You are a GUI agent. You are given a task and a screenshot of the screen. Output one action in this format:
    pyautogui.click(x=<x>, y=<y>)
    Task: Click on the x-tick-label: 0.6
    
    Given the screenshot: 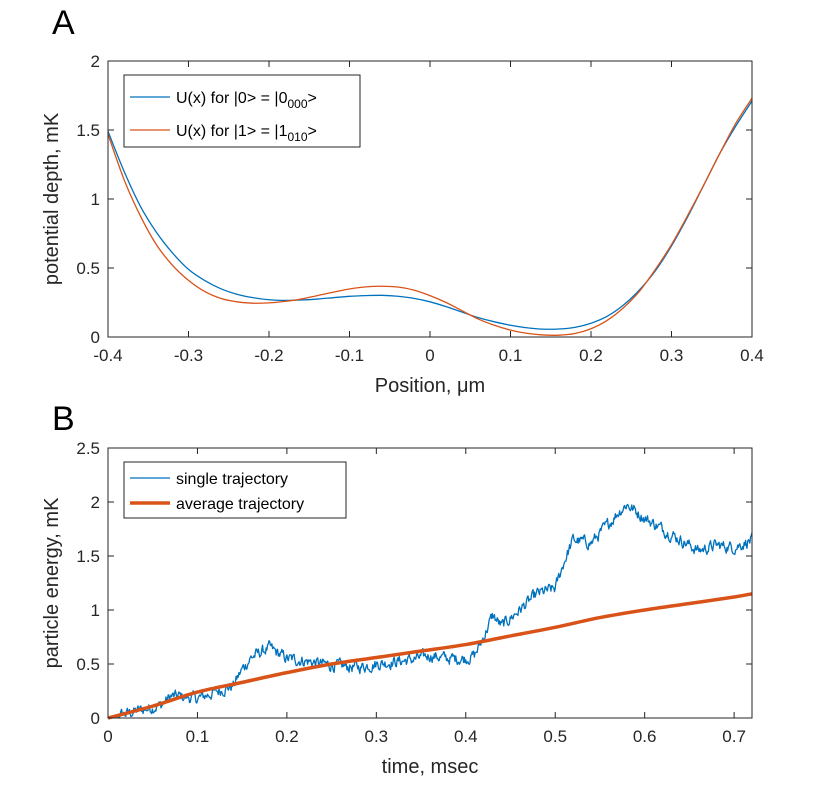 What is the action you would take?
    pyautogui.click(x=645, y=736)
    